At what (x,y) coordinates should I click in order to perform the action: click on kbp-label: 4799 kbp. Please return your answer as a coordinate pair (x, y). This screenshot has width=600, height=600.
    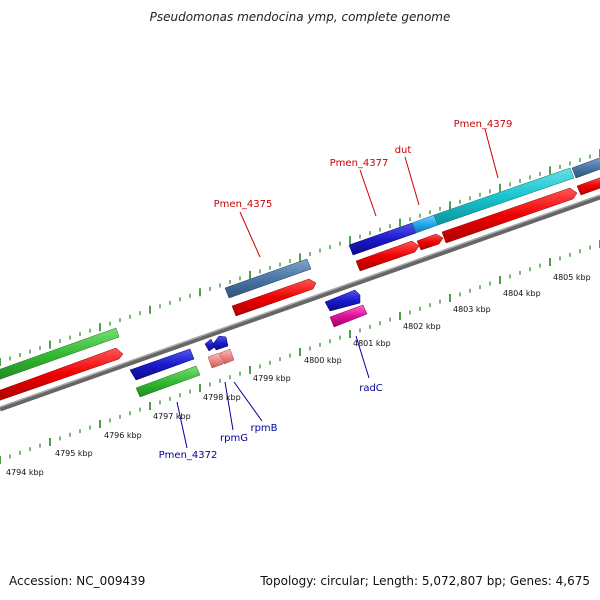
    Looking at the image, I should click on (272, 378).